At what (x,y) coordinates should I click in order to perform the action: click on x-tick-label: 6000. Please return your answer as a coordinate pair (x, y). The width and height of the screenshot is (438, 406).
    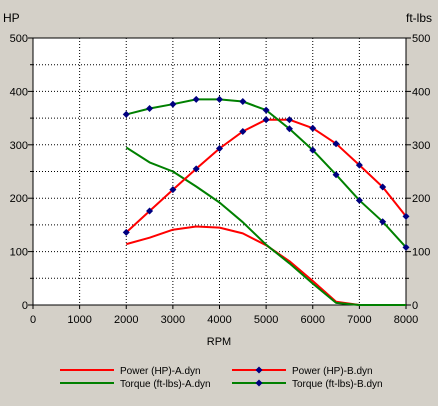
    Looking at the image, I should click on (313, 320).